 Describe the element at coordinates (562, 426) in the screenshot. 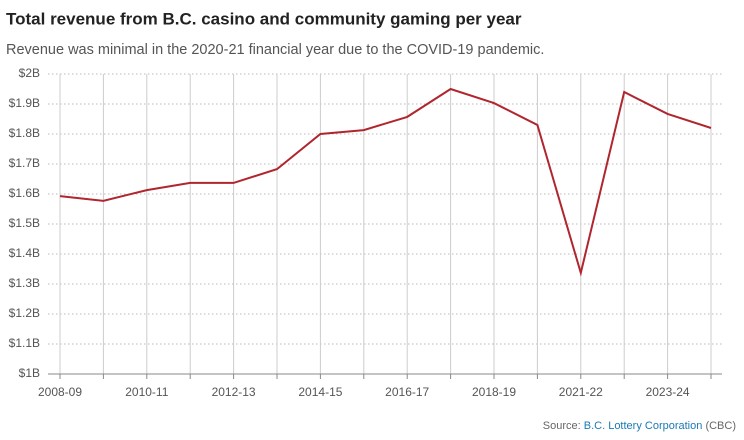

I see `source-prefix: Source:` at that location.